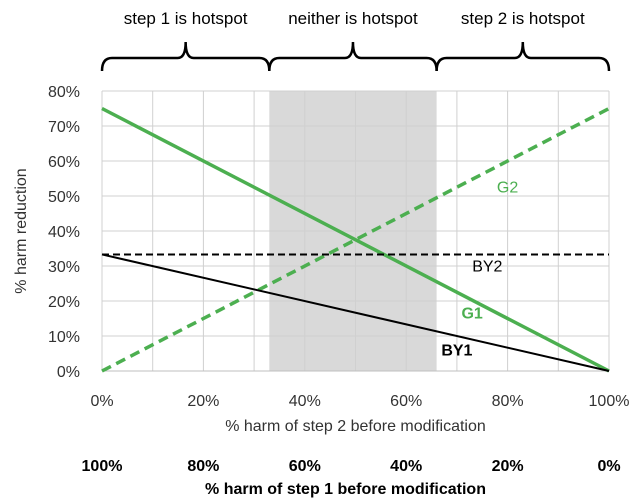 This screenshot has height=498, width=640. Describe the element at coordinates (102, 466) in the screenshot. I see `secondary-x-tick-label: 100%` at that location.